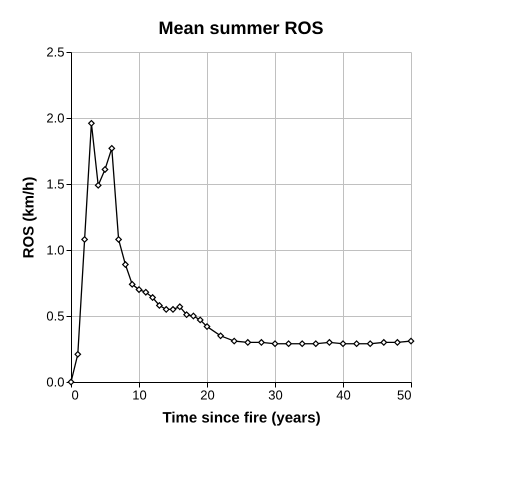 The height and width of the screenshot is (479, 513). Describe the element at coordinates (275, 395) in the screenshot. I see `x-tick-label: 30` at that location.